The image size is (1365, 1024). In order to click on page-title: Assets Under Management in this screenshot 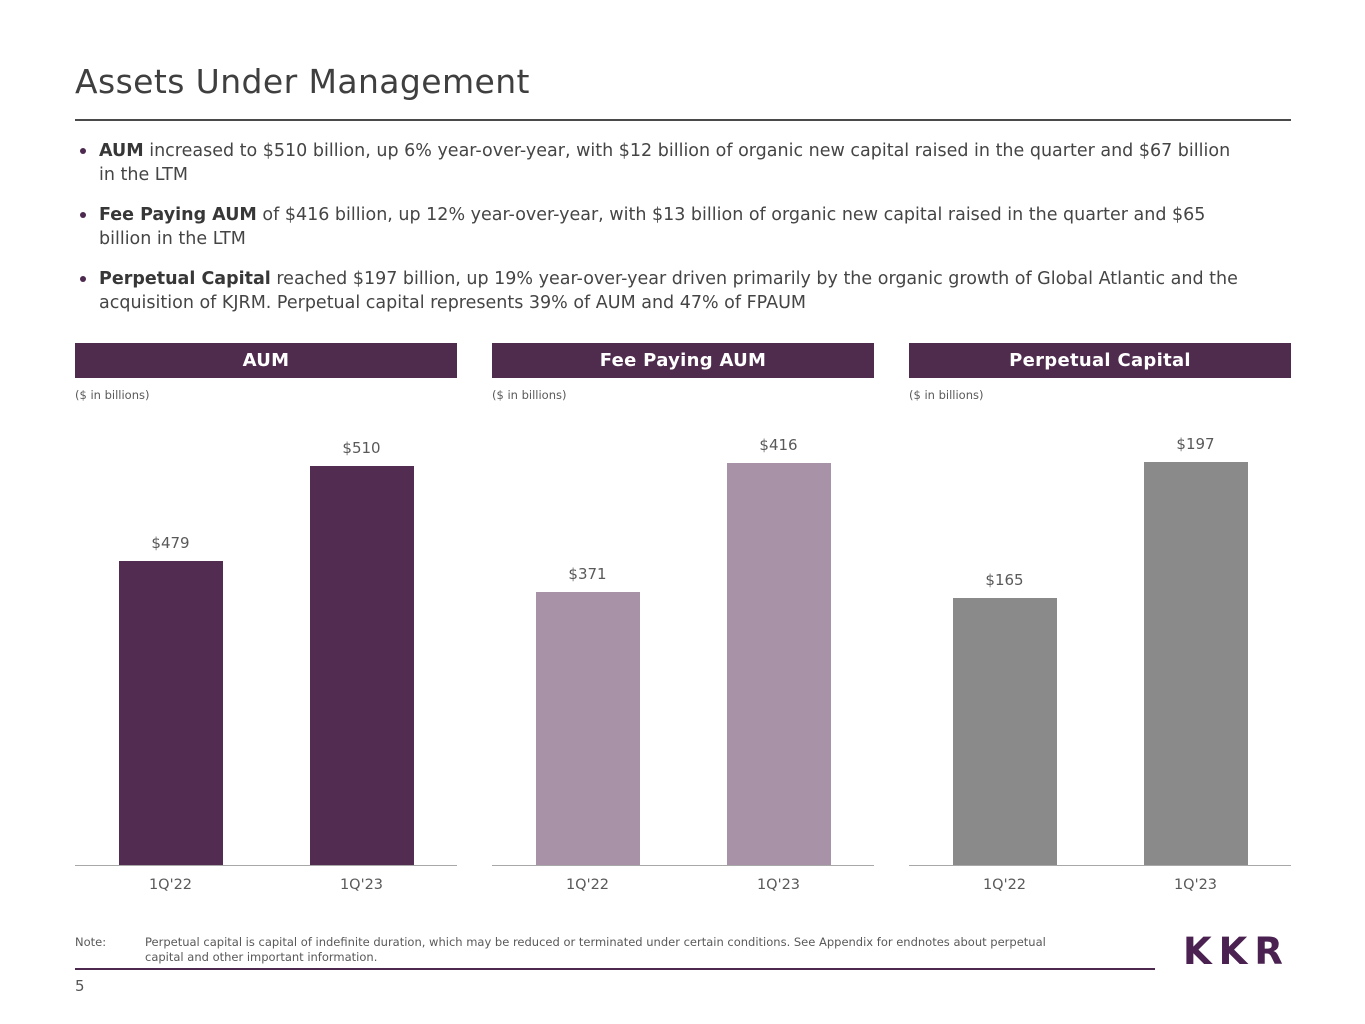, I will do `click(302, 81)`.